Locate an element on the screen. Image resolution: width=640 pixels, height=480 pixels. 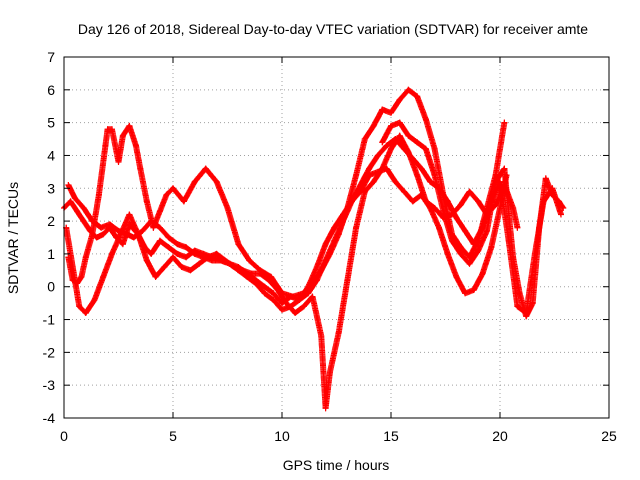
y-tick-label: 1 is located at coordinates (51, 254).